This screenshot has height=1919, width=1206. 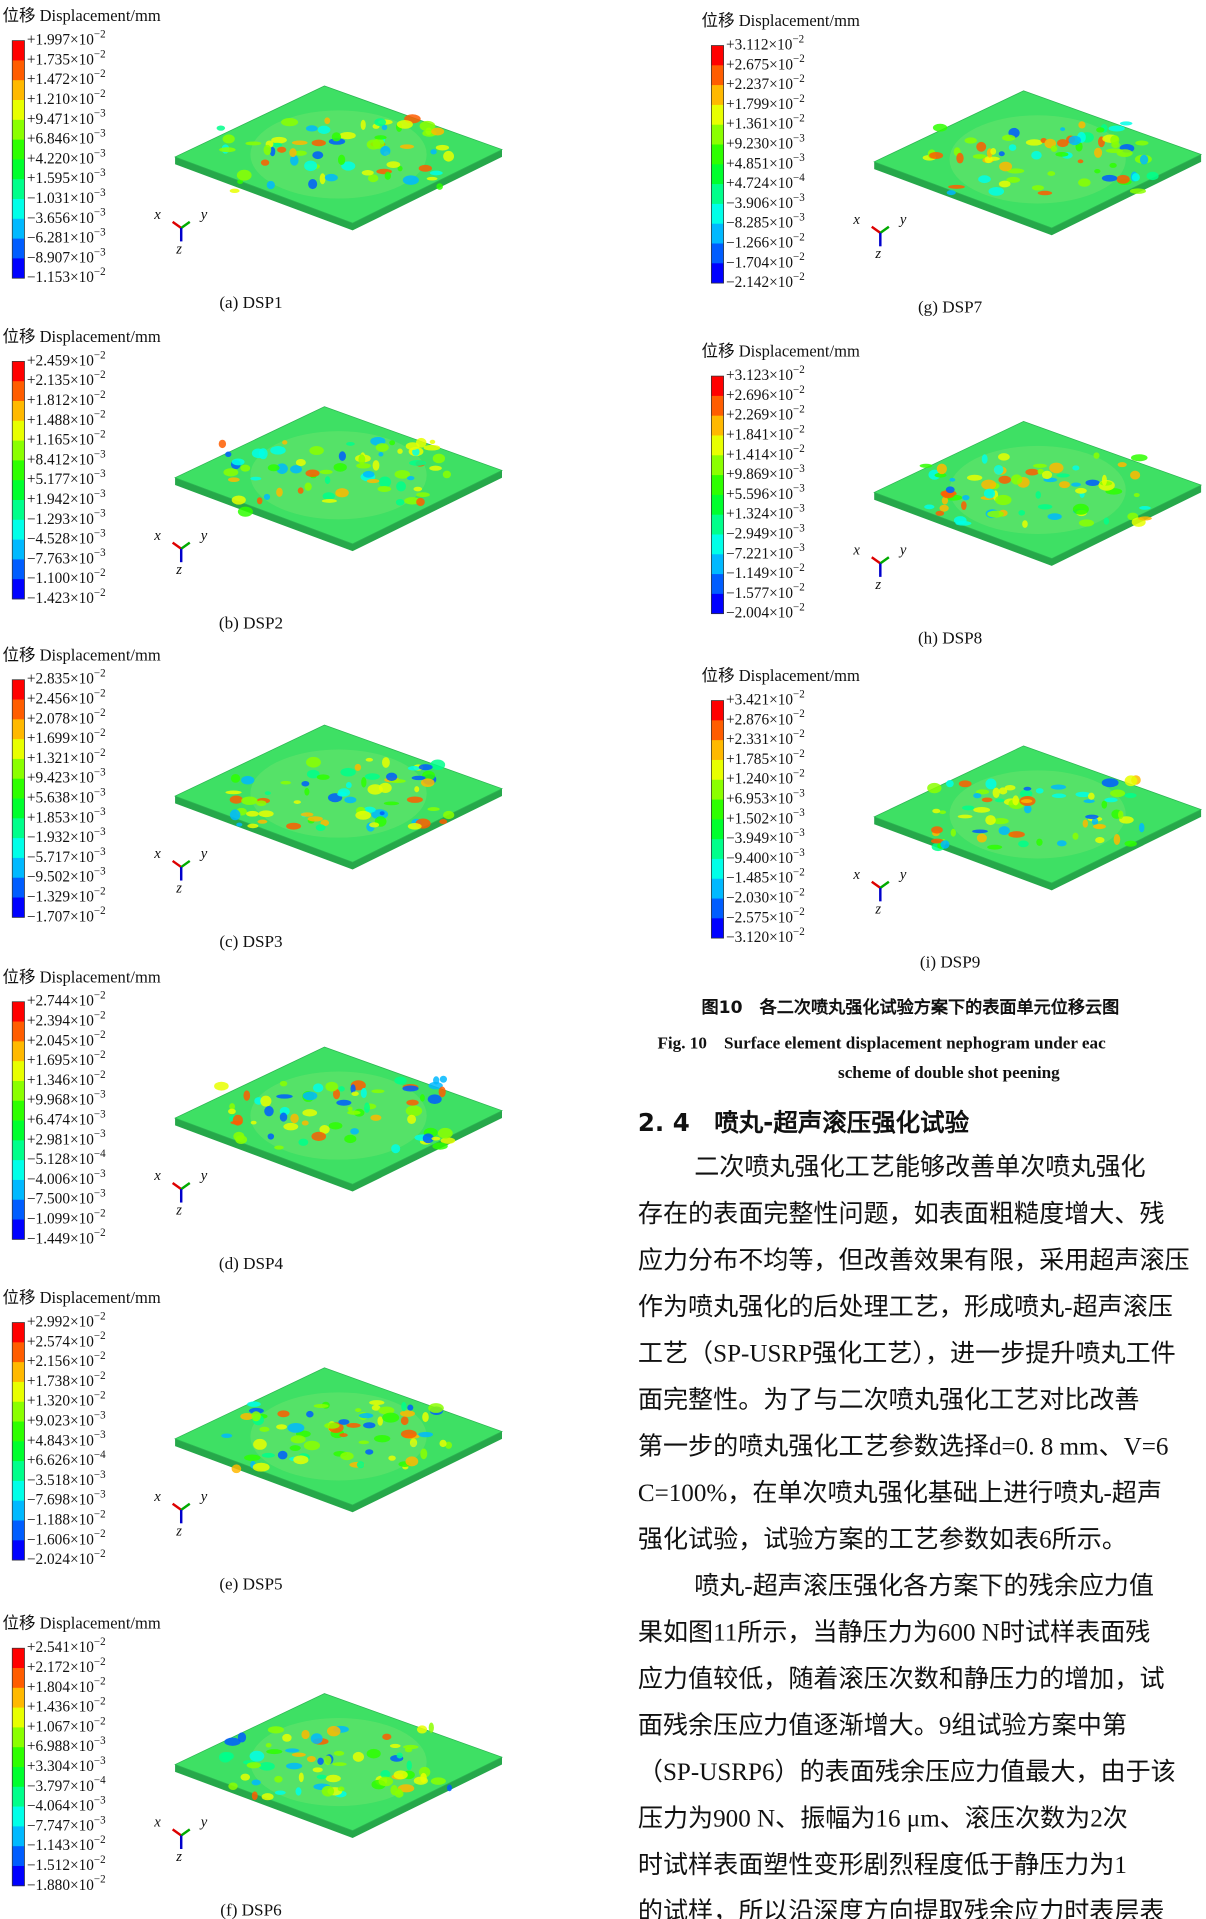 What do you see at coordinates (66, 1158) in the screenshot?
I see `legend-label: −5.128×10⁻⁴` at bounding box center [66, 1158].